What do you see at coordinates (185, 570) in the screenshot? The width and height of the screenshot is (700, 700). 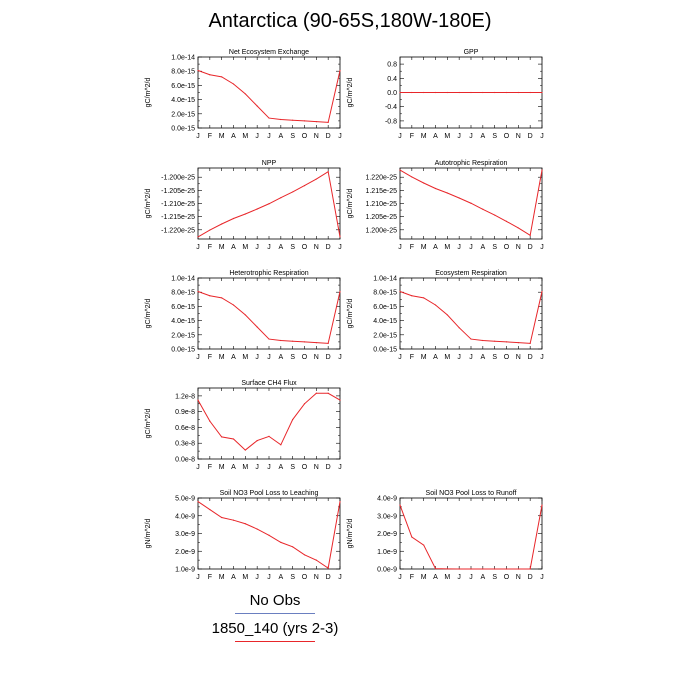 I see `y-tick-label: 1.0e-9` at bounding box center [185, 570].